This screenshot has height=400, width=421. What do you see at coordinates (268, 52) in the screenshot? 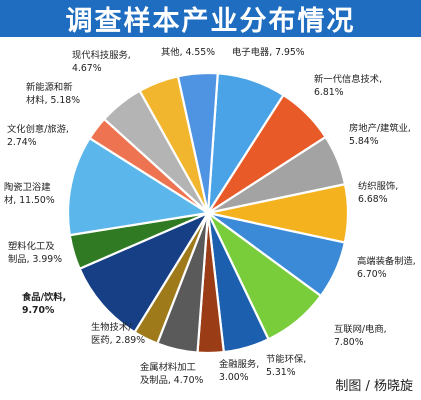
I see `slice-label-1: 电子电器, 7.95%` at bounding box center [268, 52].